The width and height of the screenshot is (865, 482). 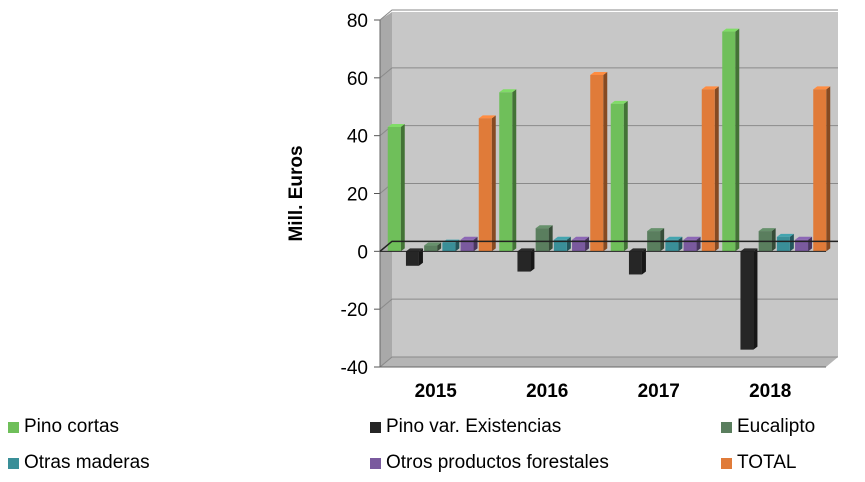 What do you see at coordinates (354, 310) in the screenshot?
I see `y-tick-label: -20` at bounding box center [354, 310].